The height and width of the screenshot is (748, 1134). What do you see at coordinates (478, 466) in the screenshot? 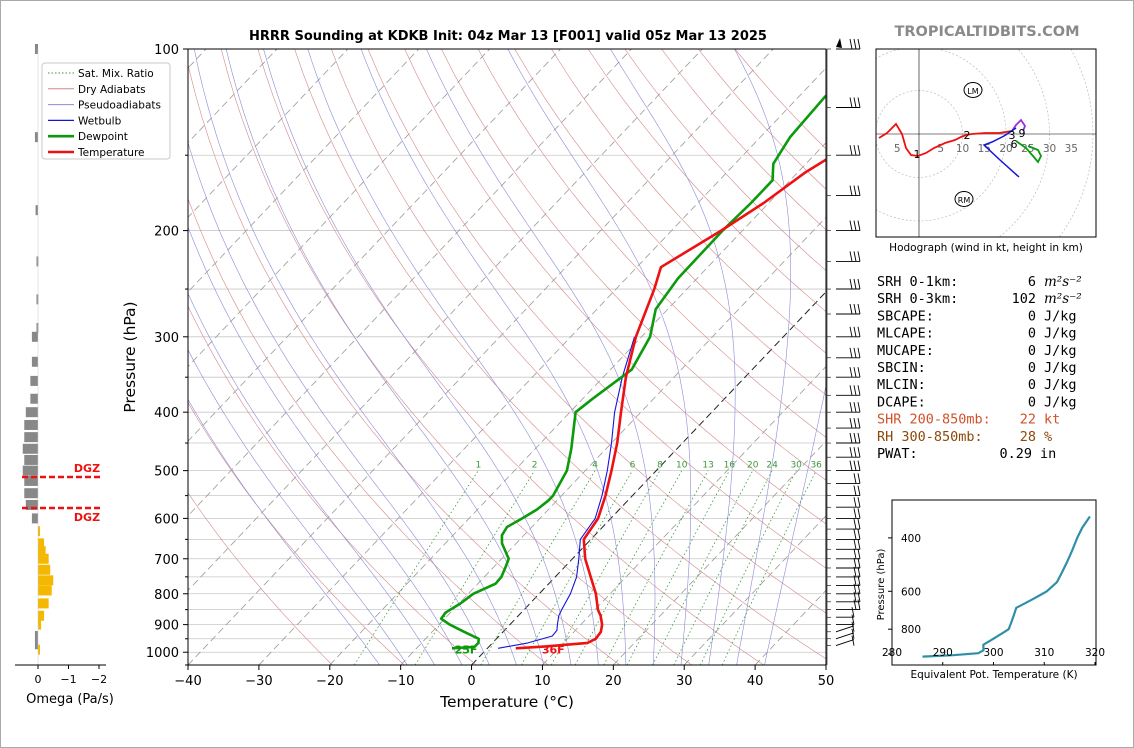
I see `mixing-ratio-label: 1` at bounding box center [478, 466].